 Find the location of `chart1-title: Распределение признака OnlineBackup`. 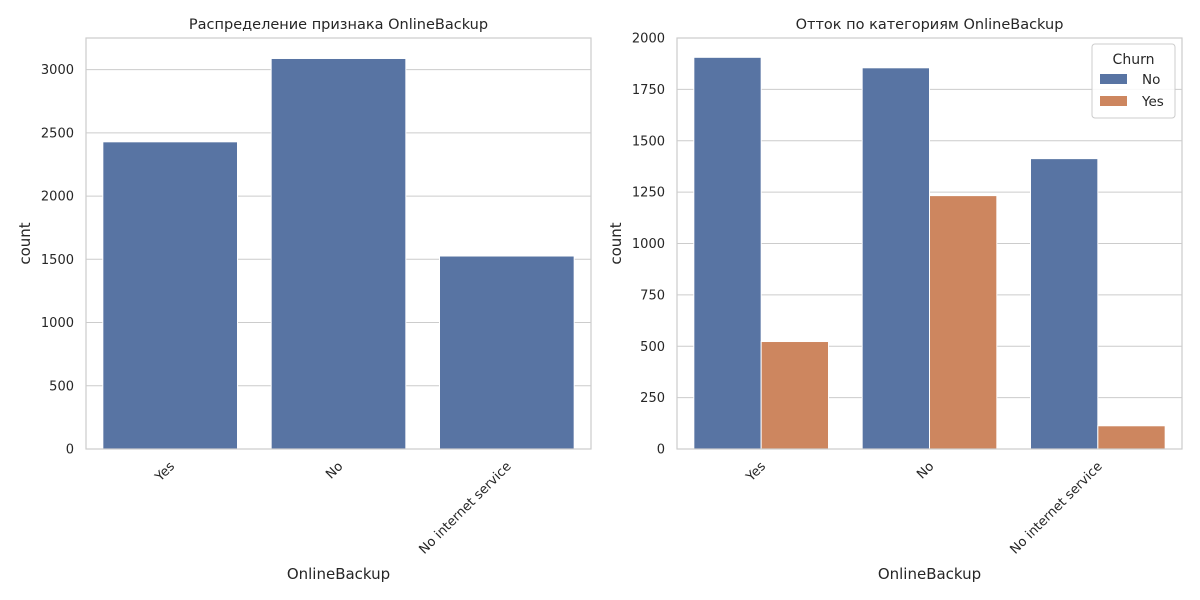

chart1-title: Распределение признака OnlineBackup is located at coordinates (338, 25).